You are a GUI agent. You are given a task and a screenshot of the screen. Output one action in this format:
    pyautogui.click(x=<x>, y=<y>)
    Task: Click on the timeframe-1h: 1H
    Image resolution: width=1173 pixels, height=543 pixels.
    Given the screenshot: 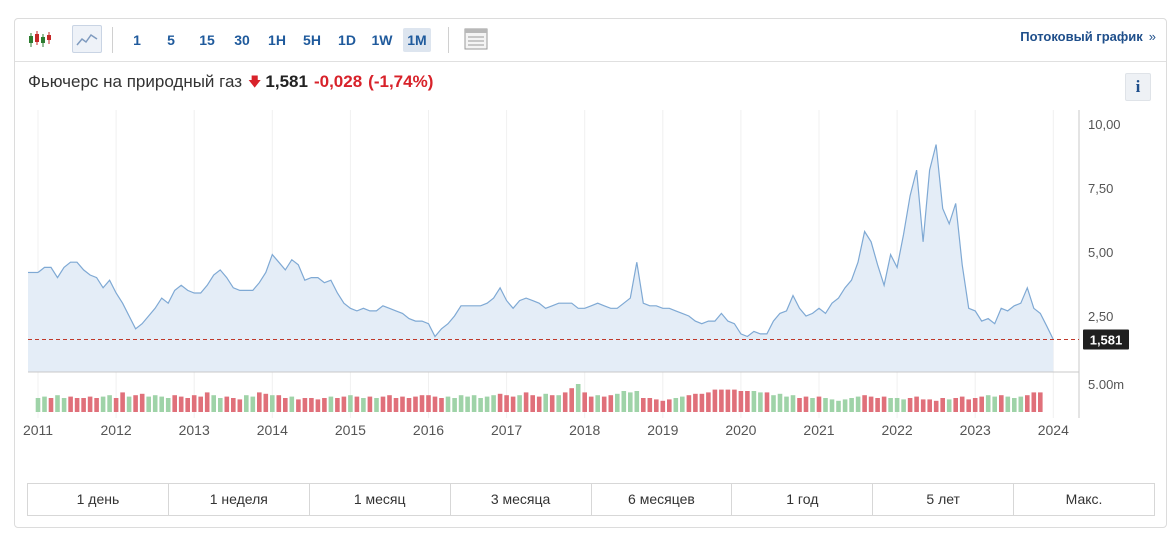 What is the action you would take?
    pyautogui.click(x=277, y=40)
    